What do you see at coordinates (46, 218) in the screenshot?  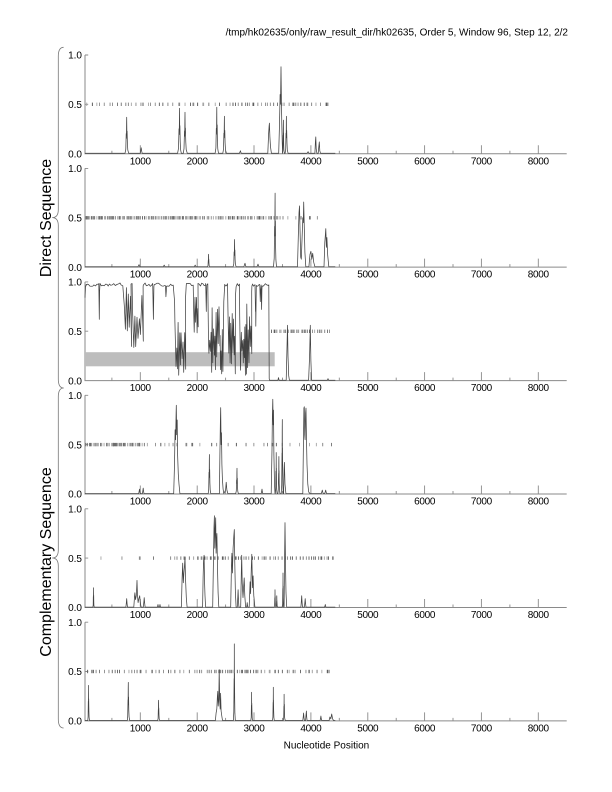 I see `svg-text: Direct Sequence` at bounding box center [46, 218].